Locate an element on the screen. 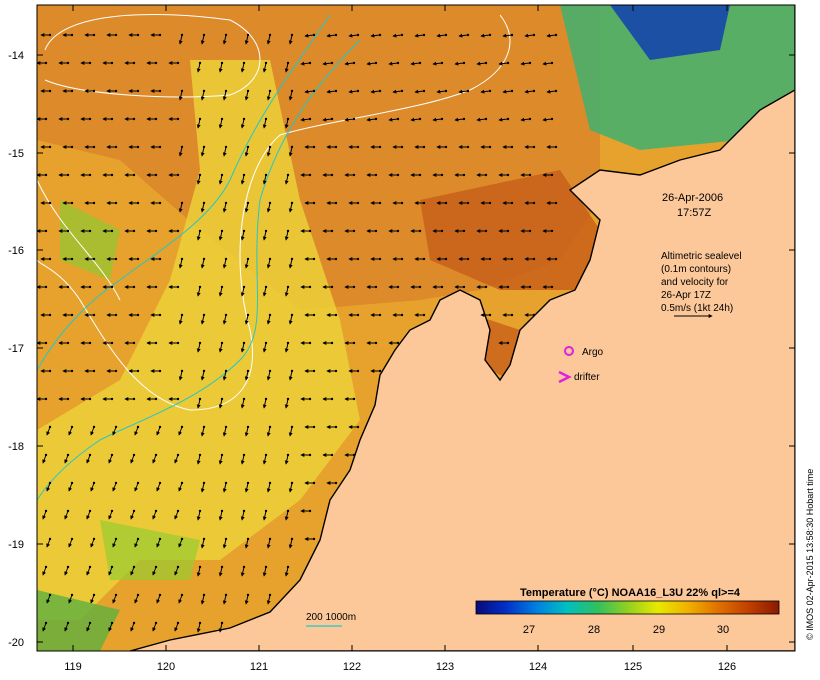 This screenshot has height=680, width=820. altimetry-note-line-5: 0.5m/s (1kt 24h) is located at coordinates (697, 308).